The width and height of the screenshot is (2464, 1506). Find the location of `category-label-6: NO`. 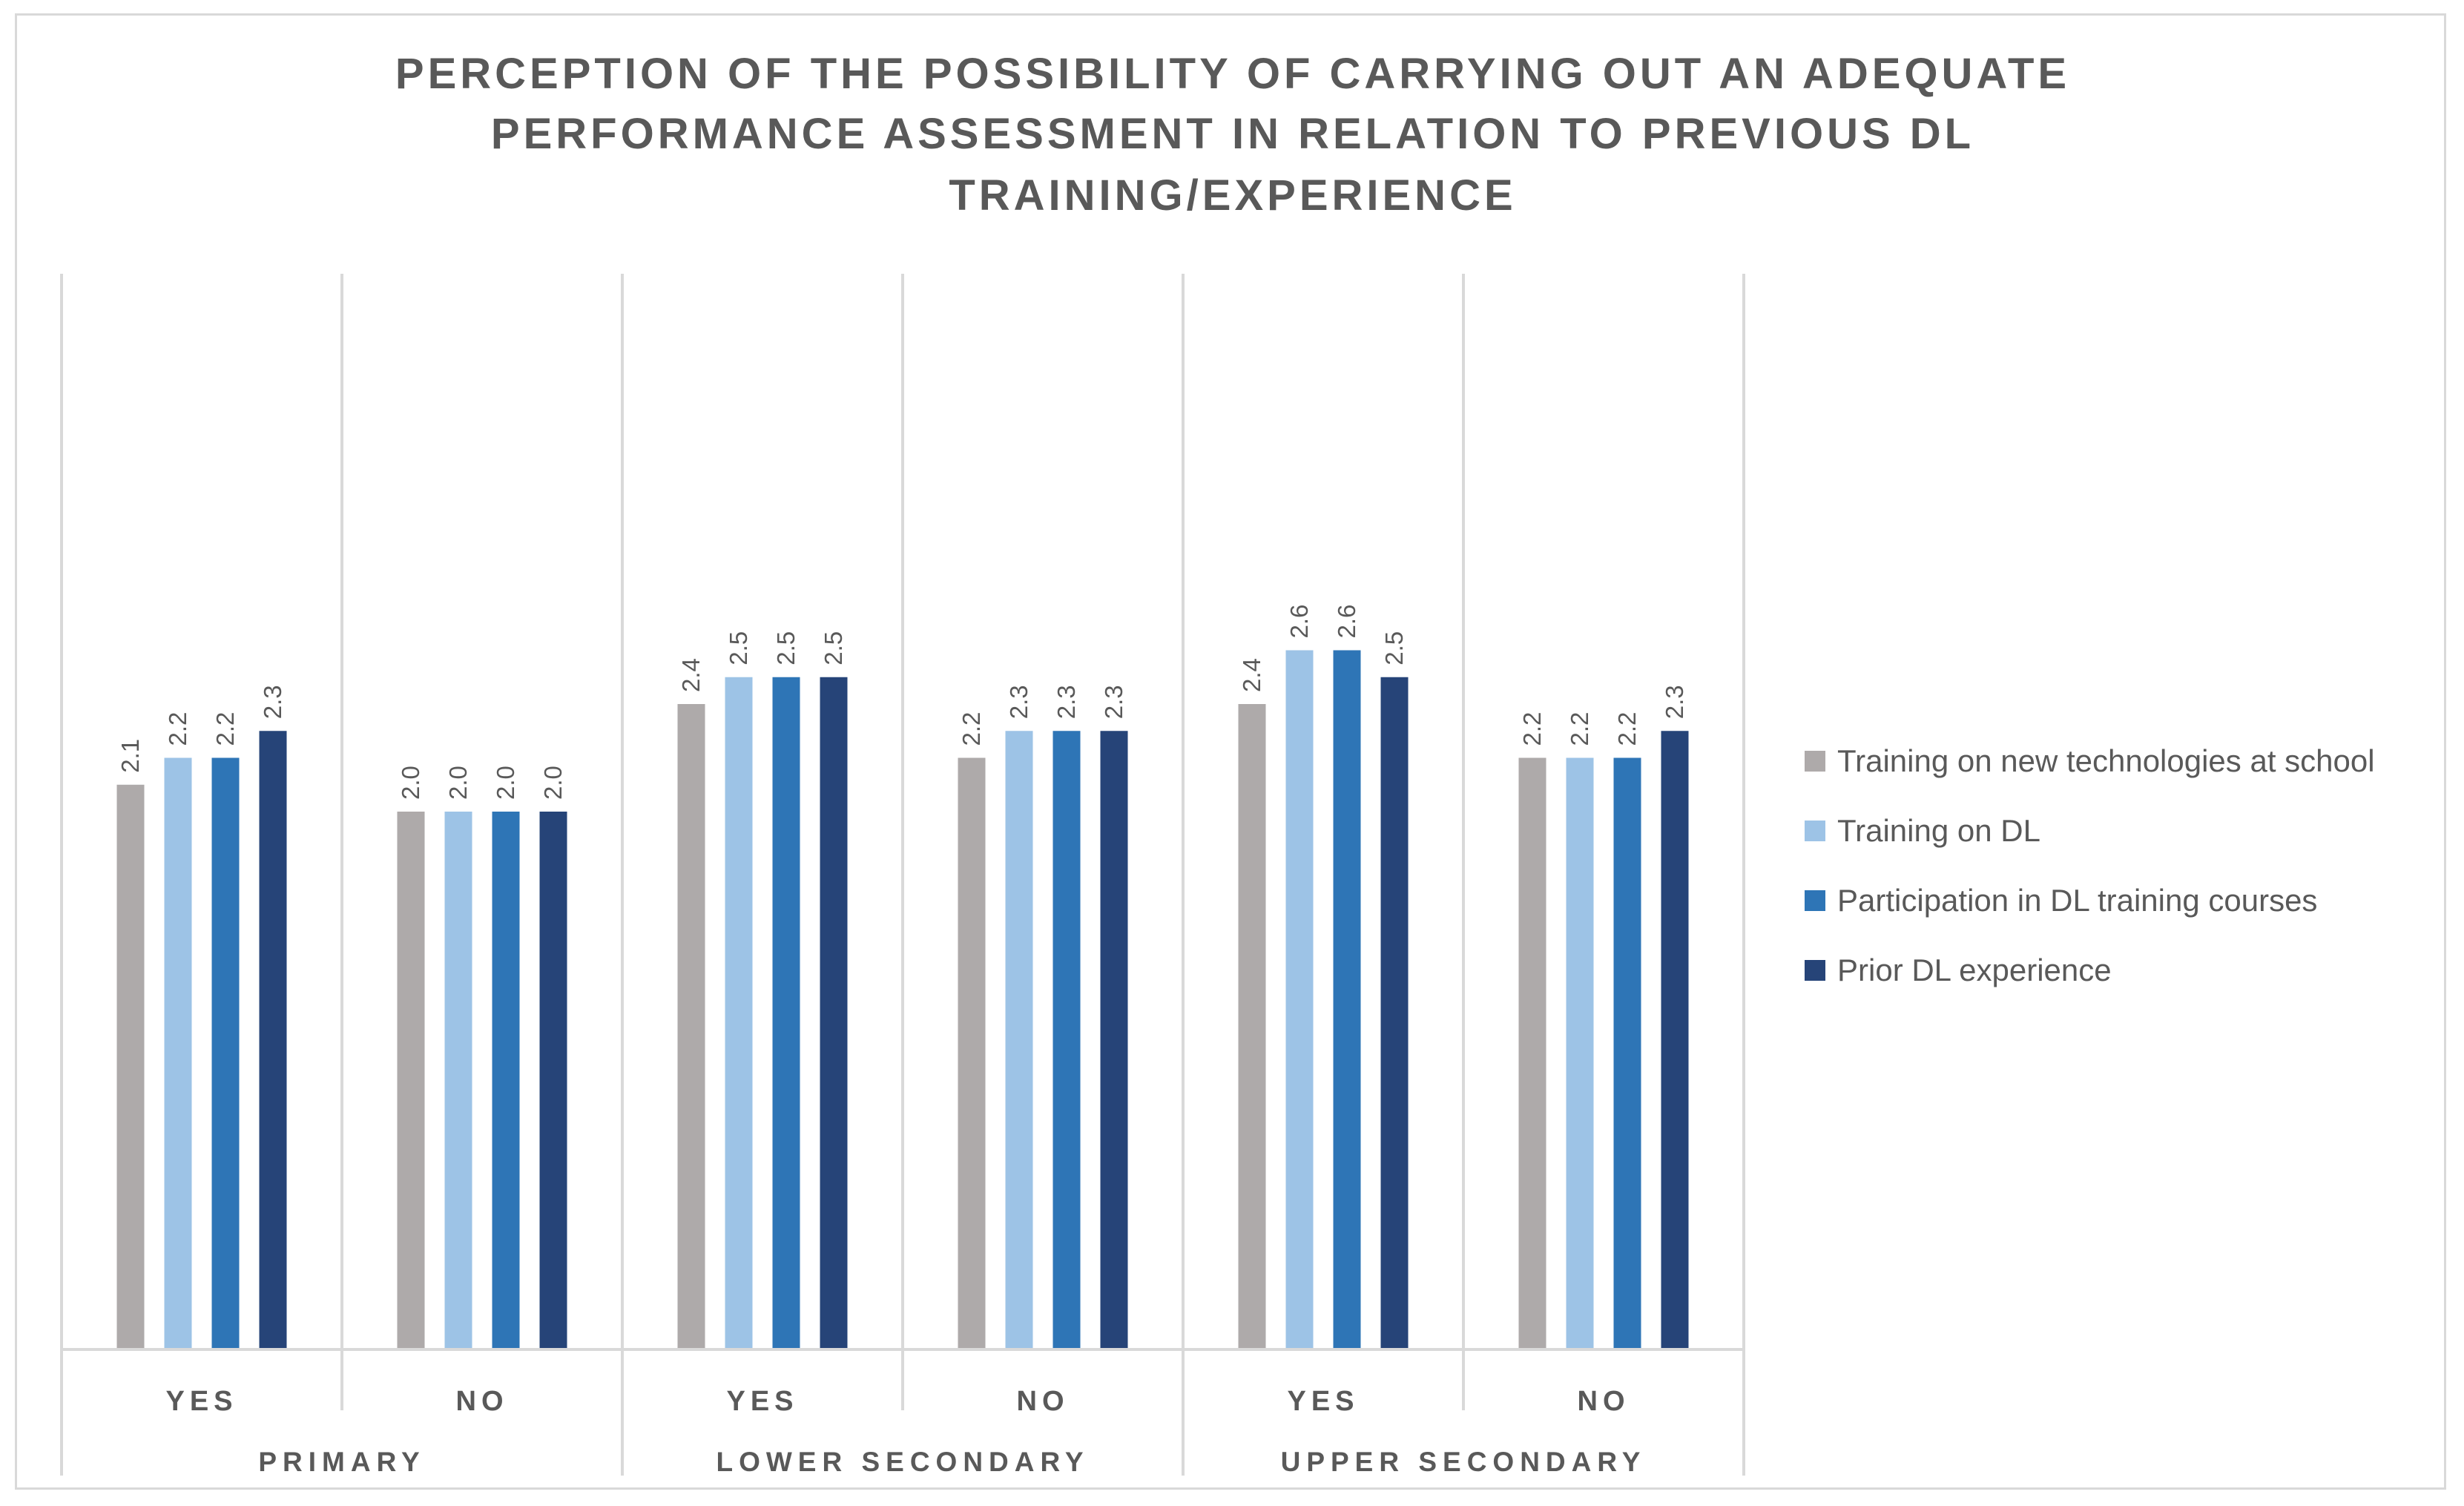

category-label-6: NO is located at coordinates (1604, 1401).